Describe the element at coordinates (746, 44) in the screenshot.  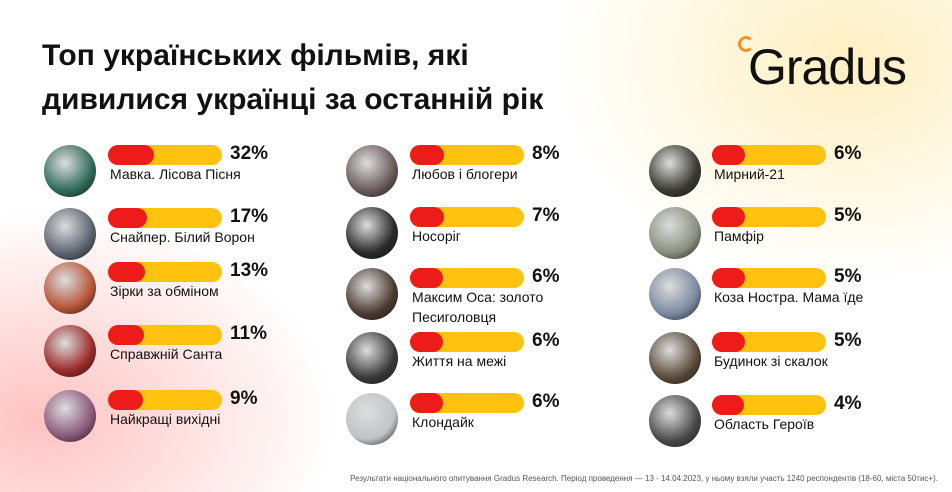
I see `logo-mark` at that location.